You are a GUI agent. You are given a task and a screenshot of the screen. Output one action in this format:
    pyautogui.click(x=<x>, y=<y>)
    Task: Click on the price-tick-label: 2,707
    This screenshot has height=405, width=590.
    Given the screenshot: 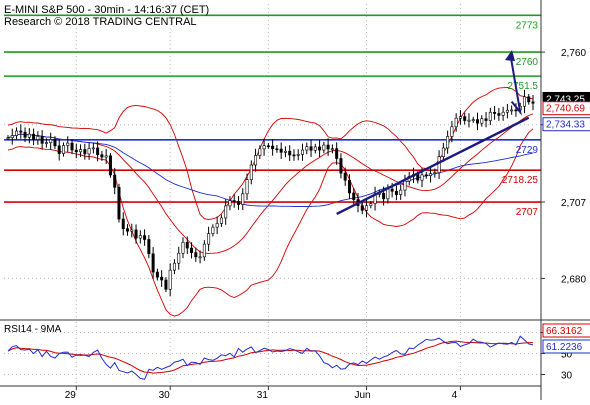 What is the action you would take?
    pyautogui.click(x=573, y=203)
    